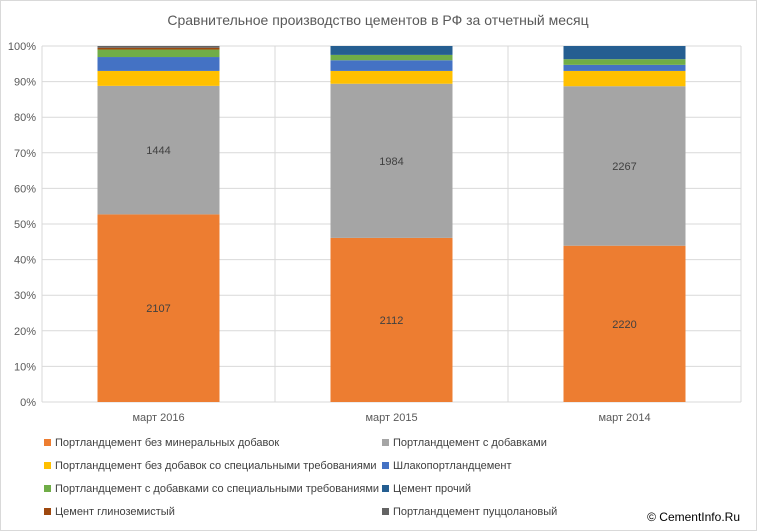 Image resolution: width=757 pixels, height=531 pixels. Describe the element at coordinates (452, 466) in the screenshot. I see `legend-label: Шлакопортландцемент` at that location.